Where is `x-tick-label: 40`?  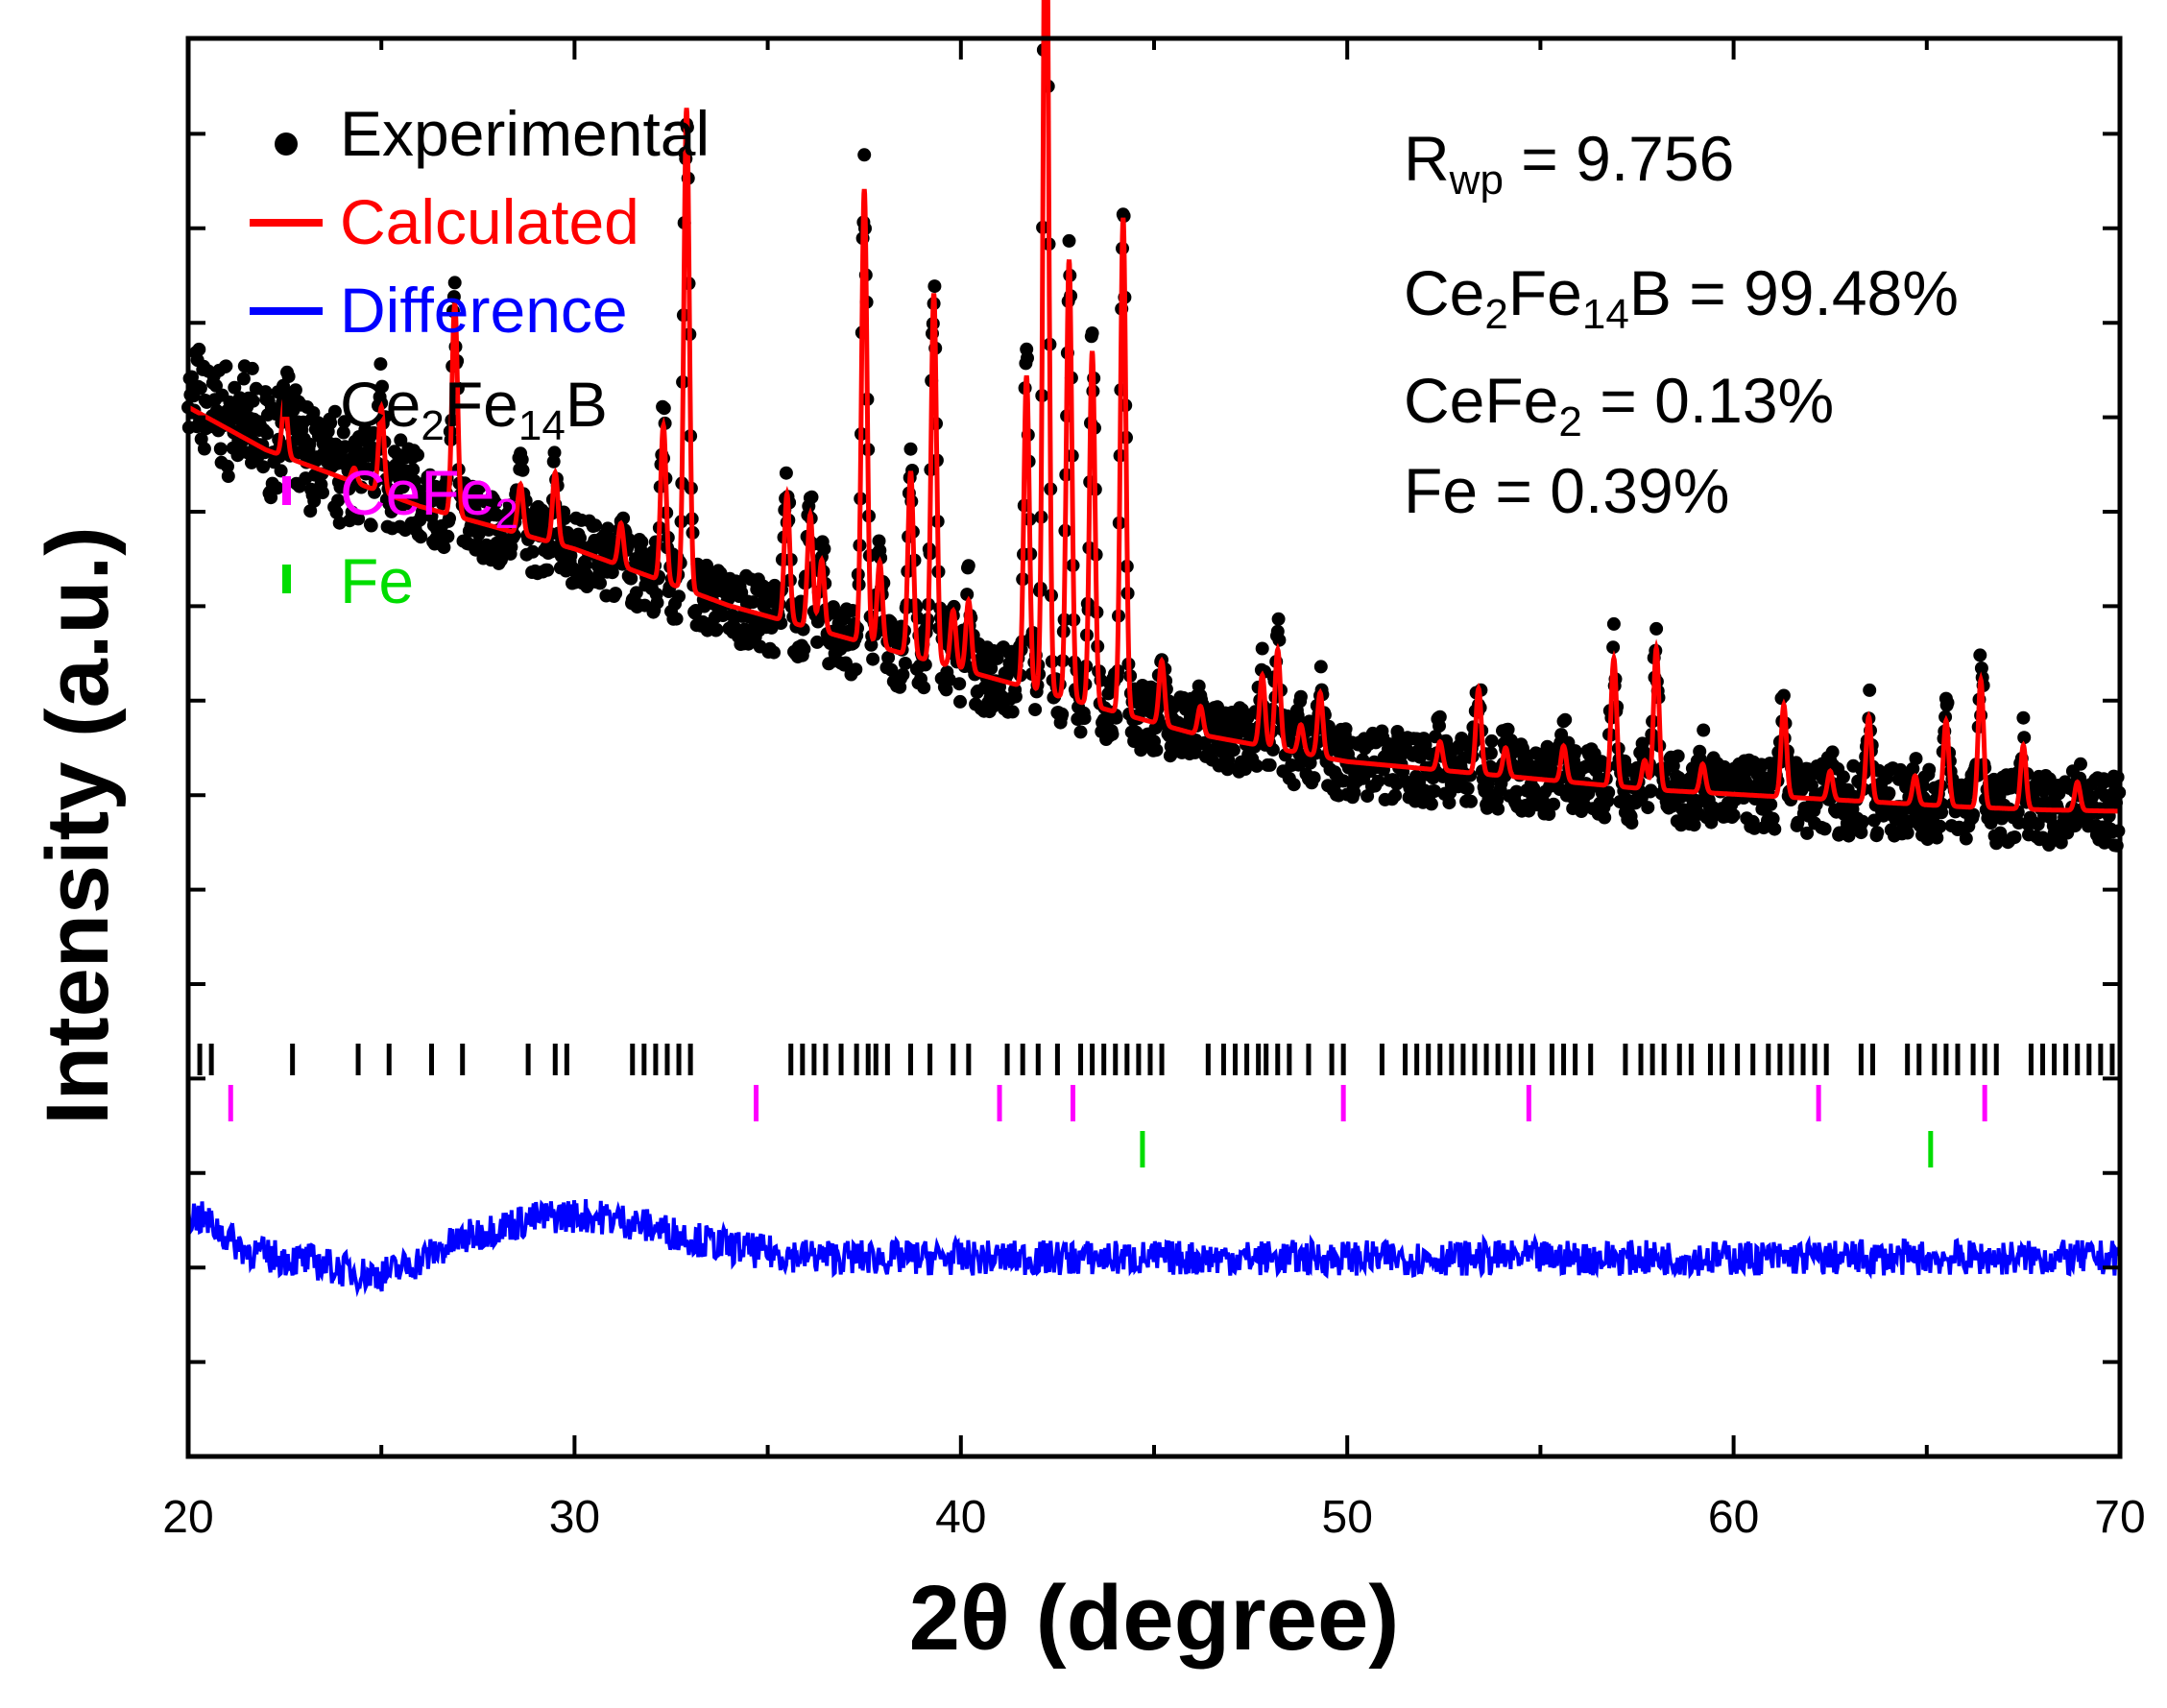 x-tick-label: 40 is located at coordinates (960, 1517).